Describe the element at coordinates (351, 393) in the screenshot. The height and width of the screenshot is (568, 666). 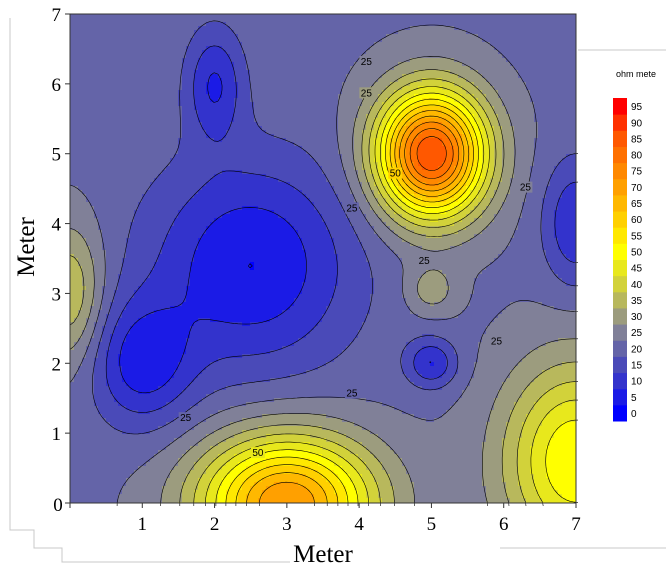
I see `contour-label-bg` at that location.